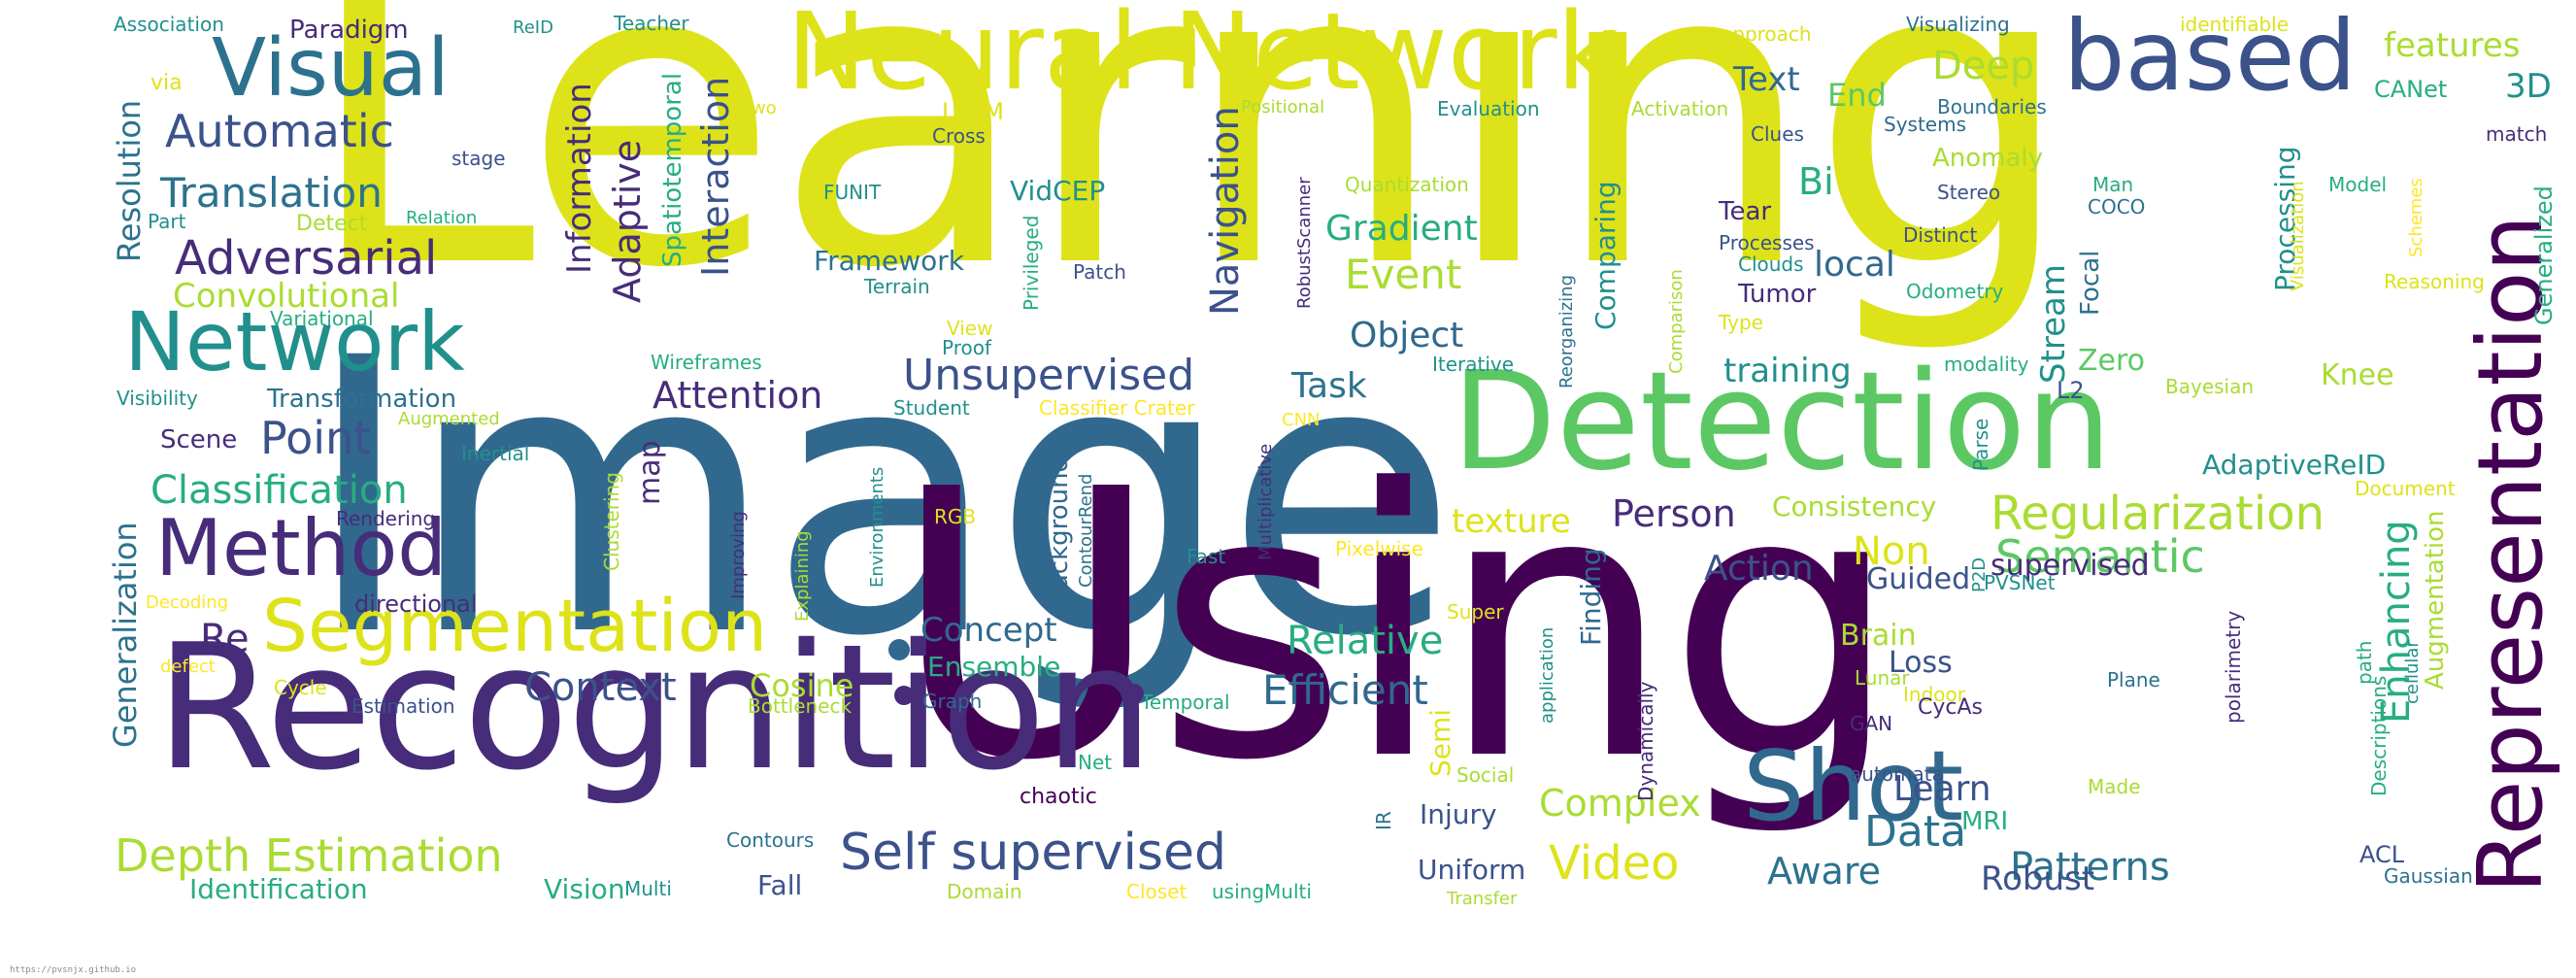 The width and height of the screenshot is (2576, 978). Describe the element at coordinates (1985, 821) in the screenshot. I see `word-mri: MRI` at that location.